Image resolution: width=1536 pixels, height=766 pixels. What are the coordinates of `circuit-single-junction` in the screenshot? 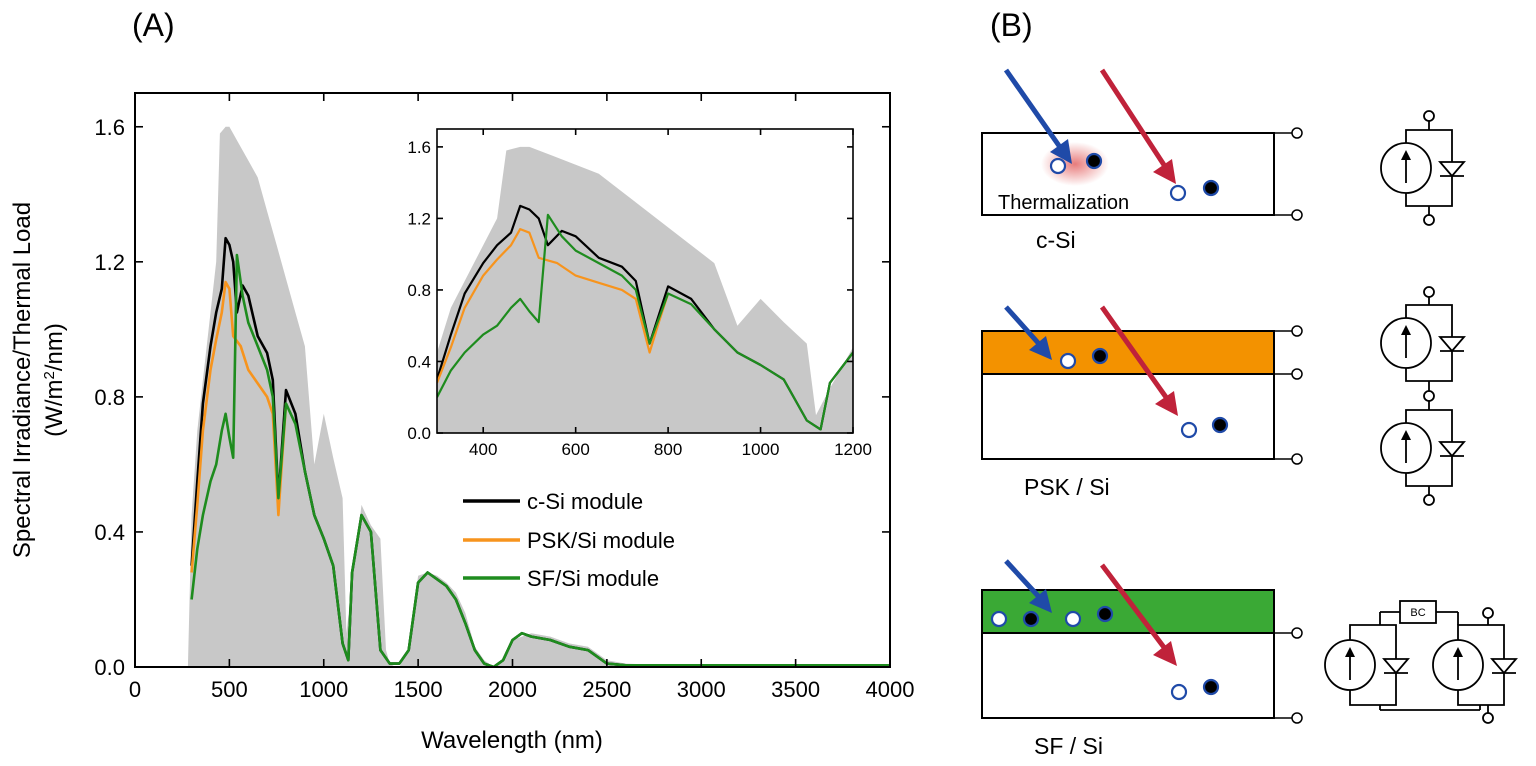 It's located at (1423, 168).